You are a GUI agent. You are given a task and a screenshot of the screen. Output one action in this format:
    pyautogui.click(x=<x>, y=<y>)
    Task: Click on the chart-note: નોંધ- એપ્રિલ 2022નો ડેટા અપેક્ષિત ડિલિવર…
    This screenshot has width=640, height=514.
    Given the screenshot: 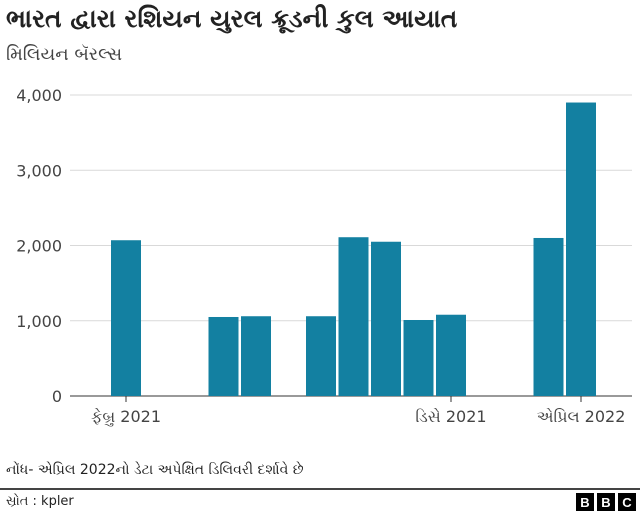 What is the action you would take?
    pyautogui.click(x=155, y=470)
    